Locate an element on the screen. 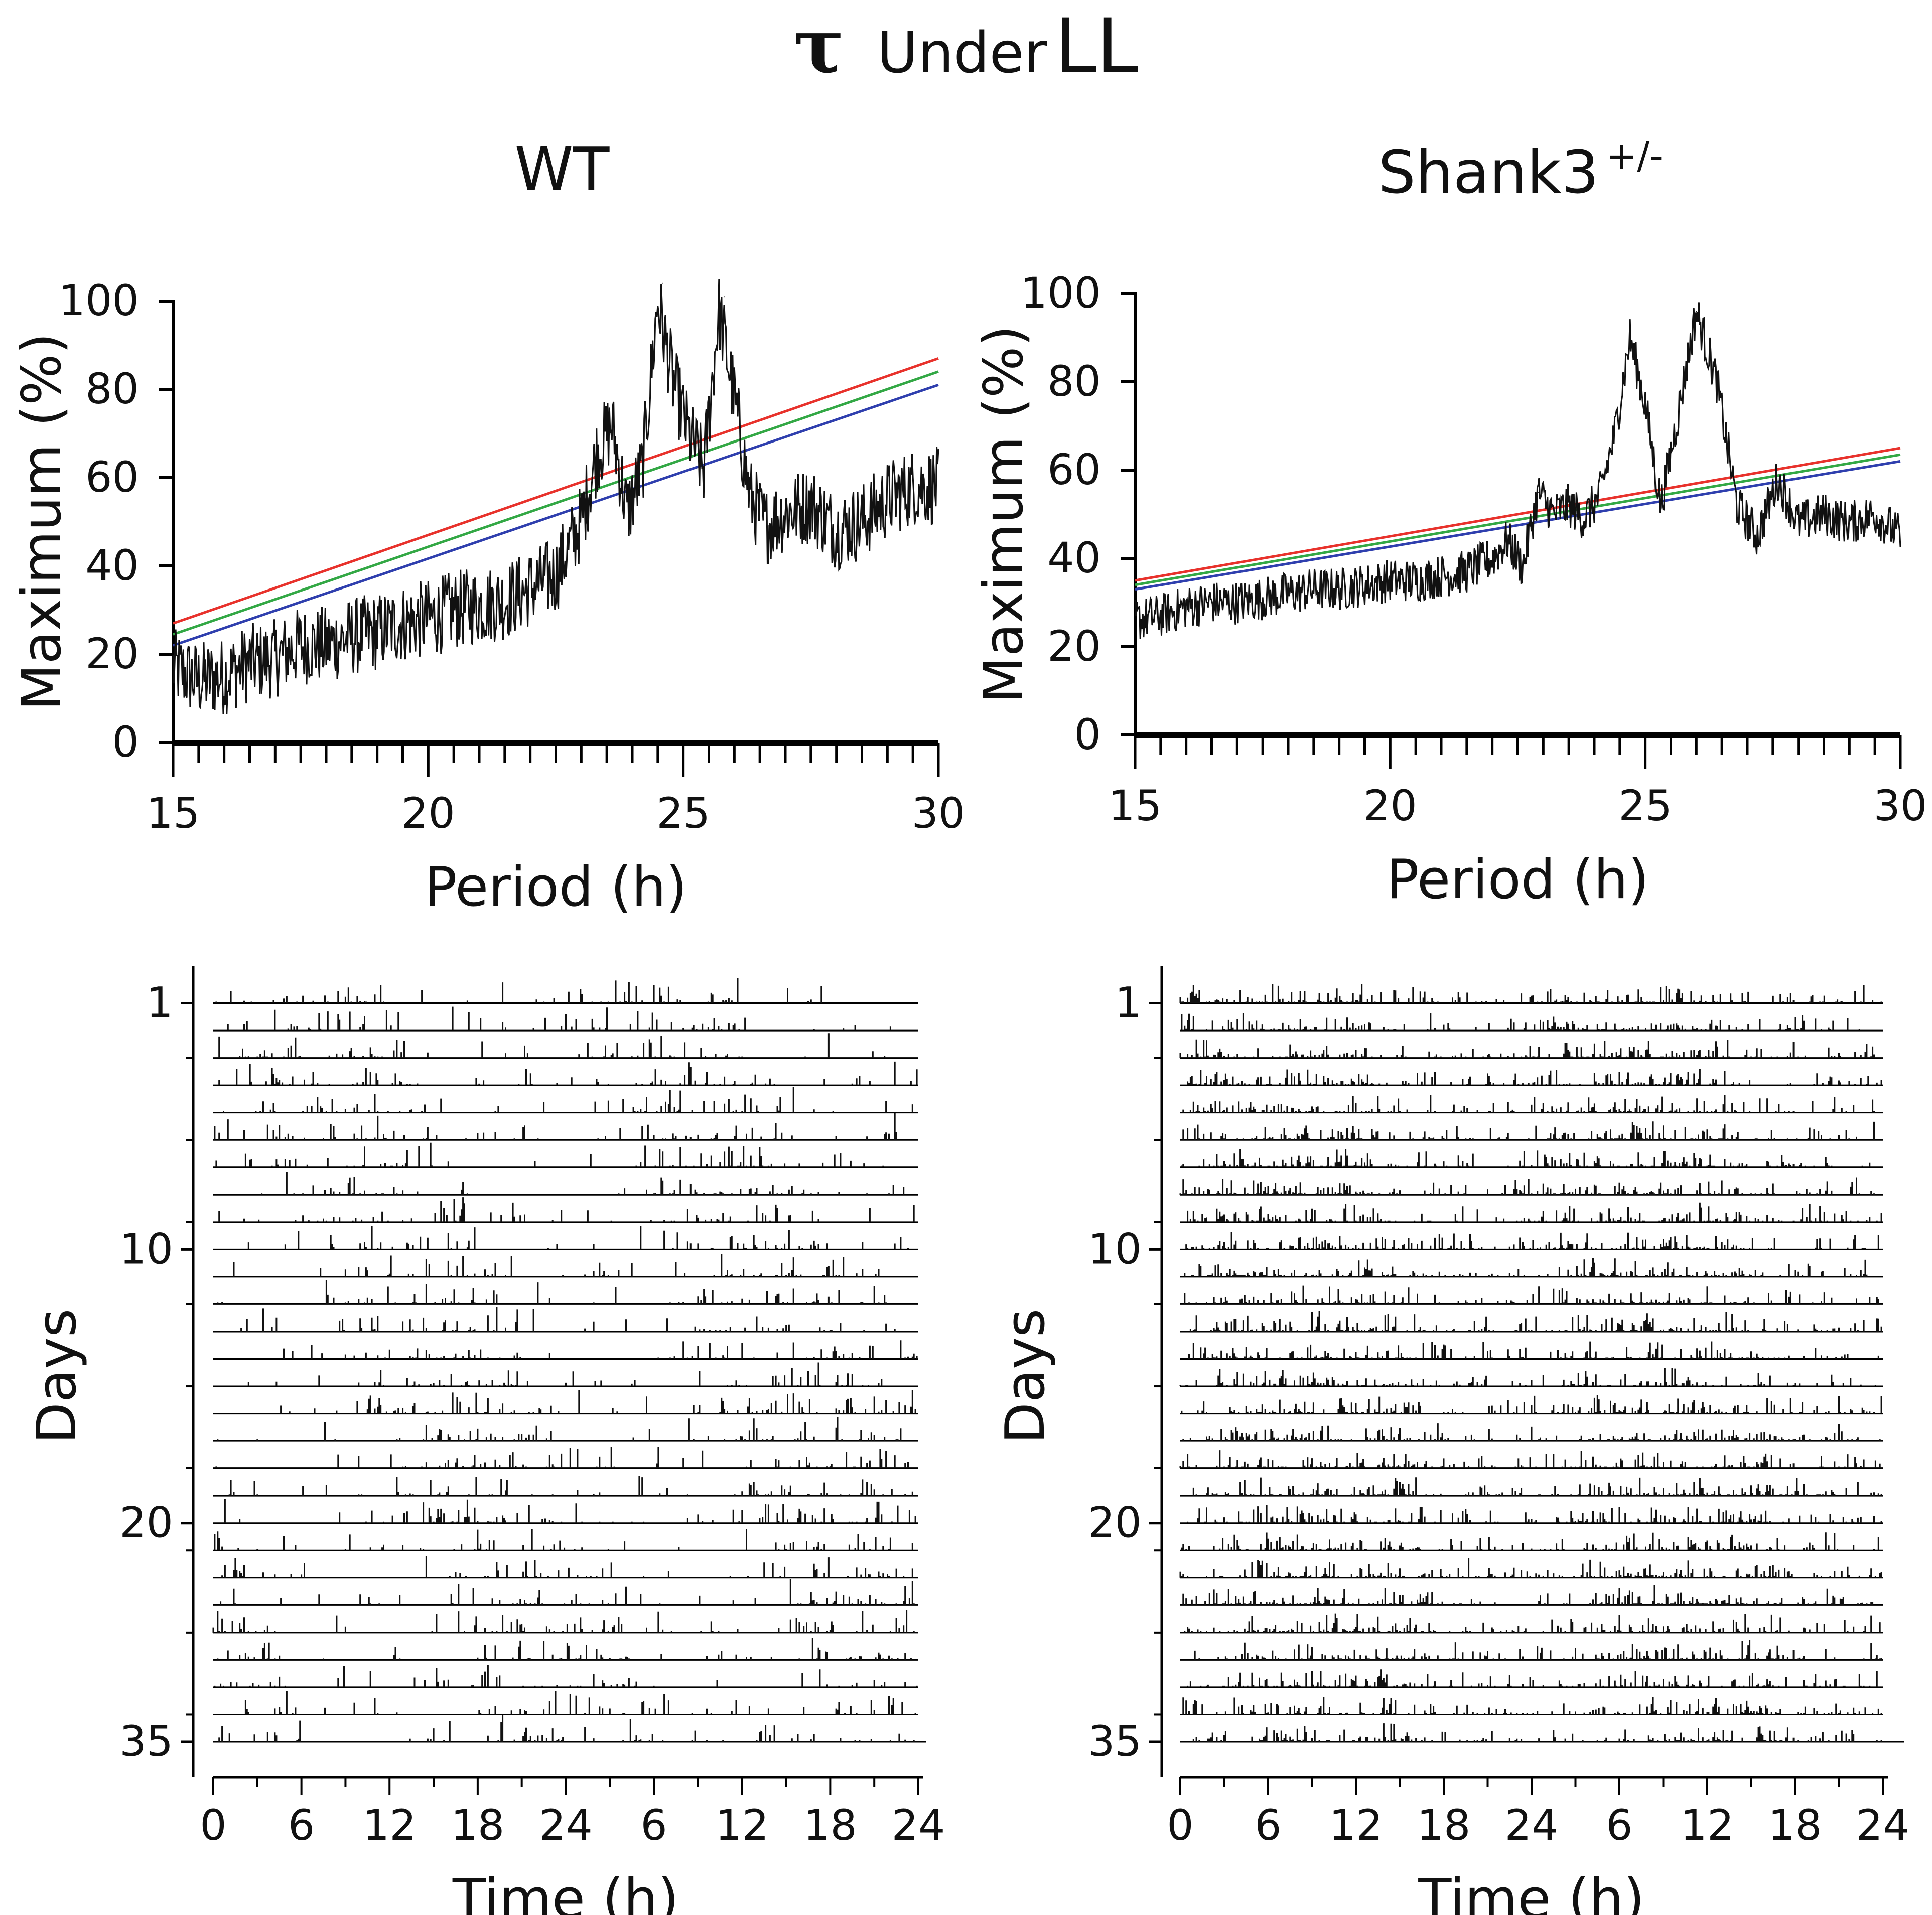 The width and height of the screenshot is (1932, 1915). panel-title-shank3-sup: +/- is located at coordinates (1634, 156).